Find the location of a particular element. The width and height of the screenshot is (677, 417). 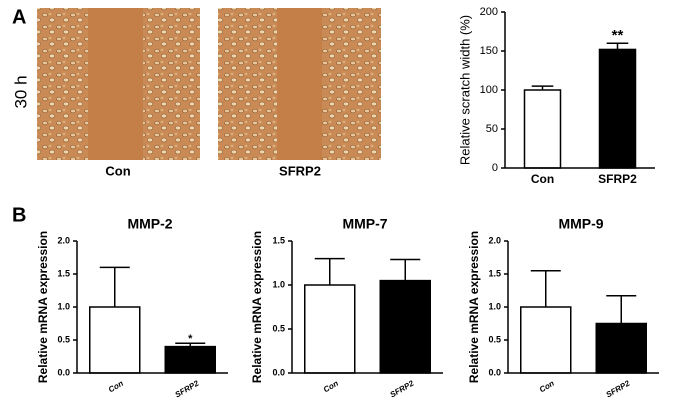

chart-title: MMP-2 is located at coordinates (149, 224).